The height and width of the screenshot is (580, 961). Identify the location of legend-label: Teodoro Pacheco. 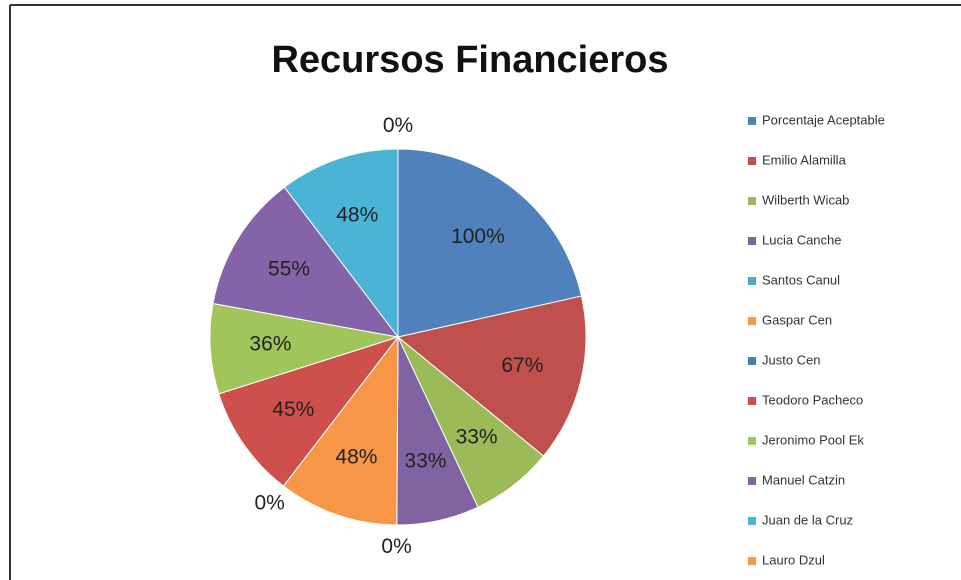
(812, 399).